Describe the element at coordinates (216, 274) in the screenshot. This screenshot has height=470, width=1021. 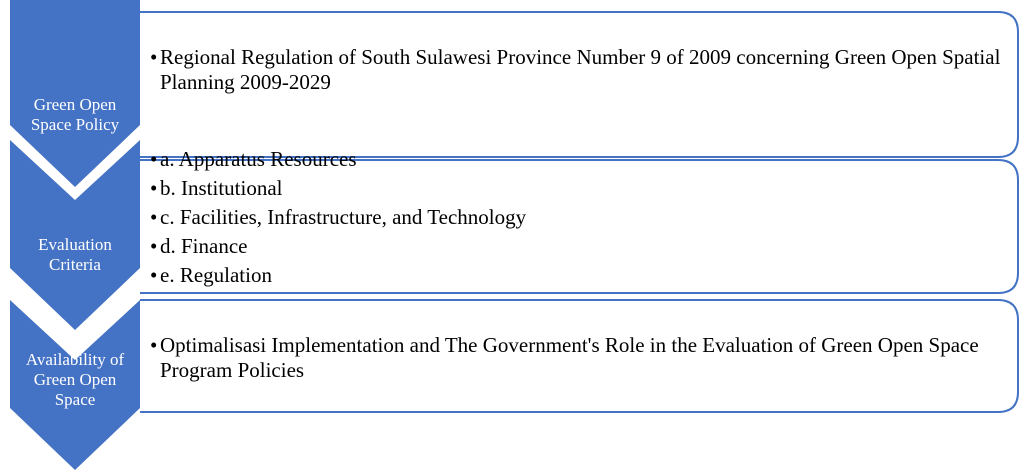
I see `bullet-text: e. Regulation` at that location.